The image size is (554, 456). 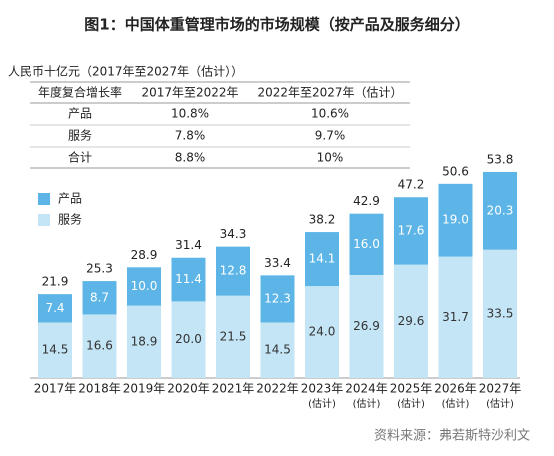 I want to click on x-tick-label: 2027年, so click(x=500, y=389).